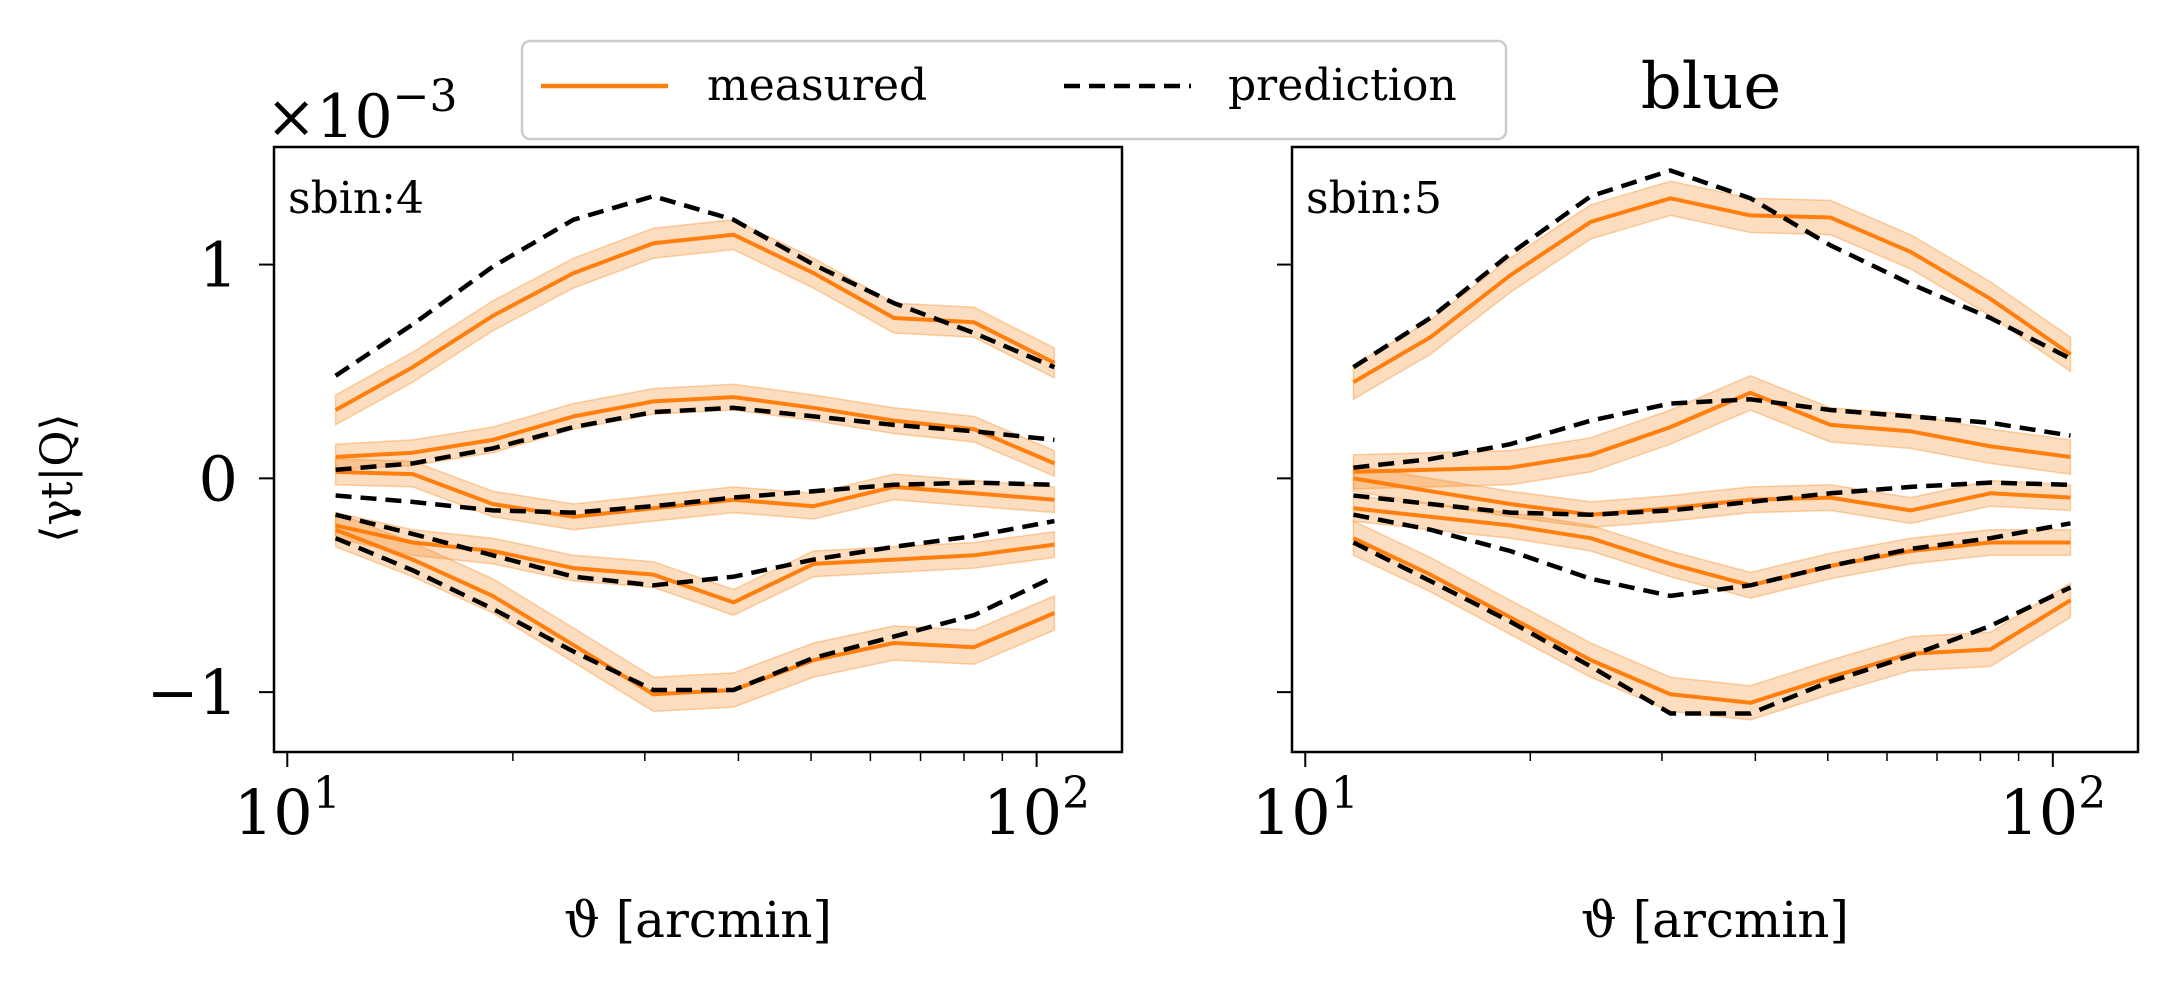 This screenshot has width=2172, height=992. I want to click on y-tick-label: 1, so click(218, 265).